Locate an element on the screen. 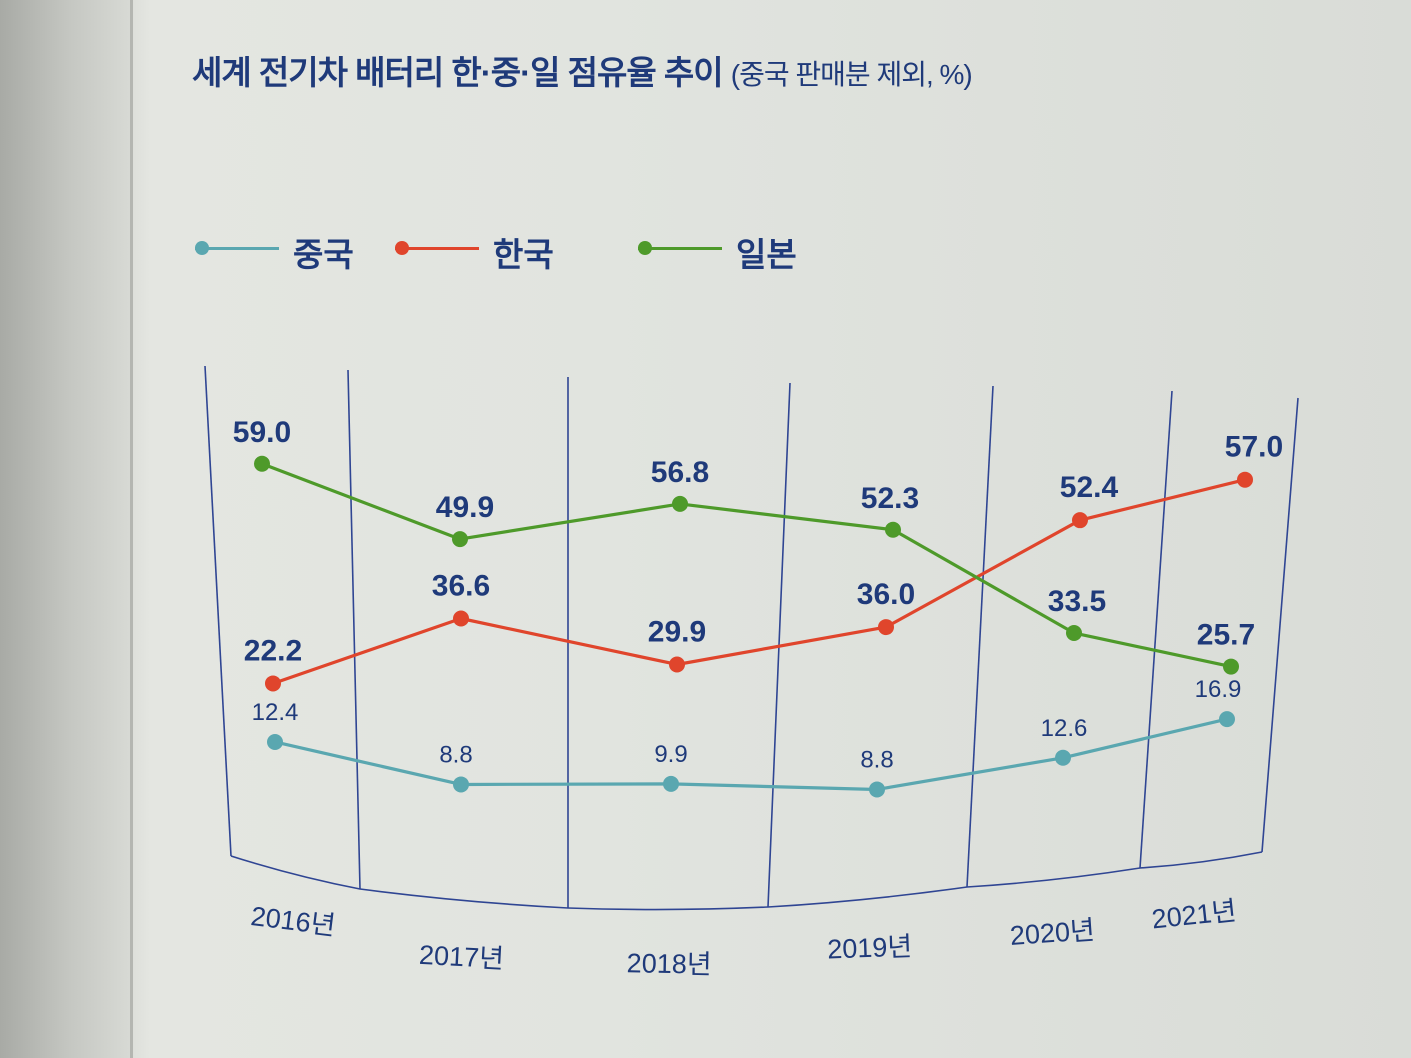 The width and height of the screenshot is (1411, 1058). chart-title-main: 세계 전기차 배터리 한·중·일 점유율 추이 is located at coordinates (458, 72).